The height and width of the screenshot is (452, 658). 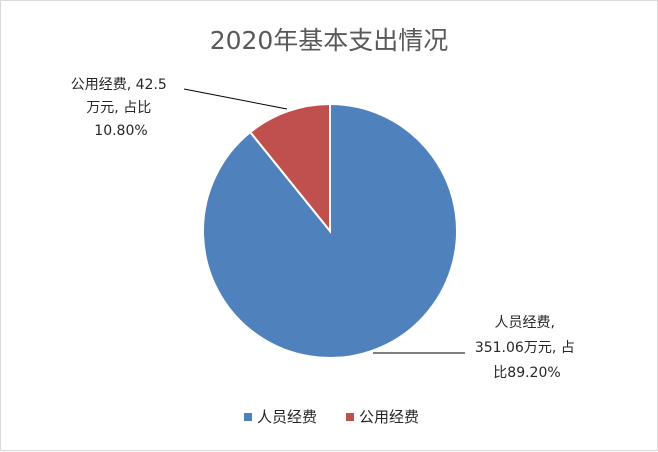 I want to click on legend-label-public: 公用经费, so click(x=389, y=417).